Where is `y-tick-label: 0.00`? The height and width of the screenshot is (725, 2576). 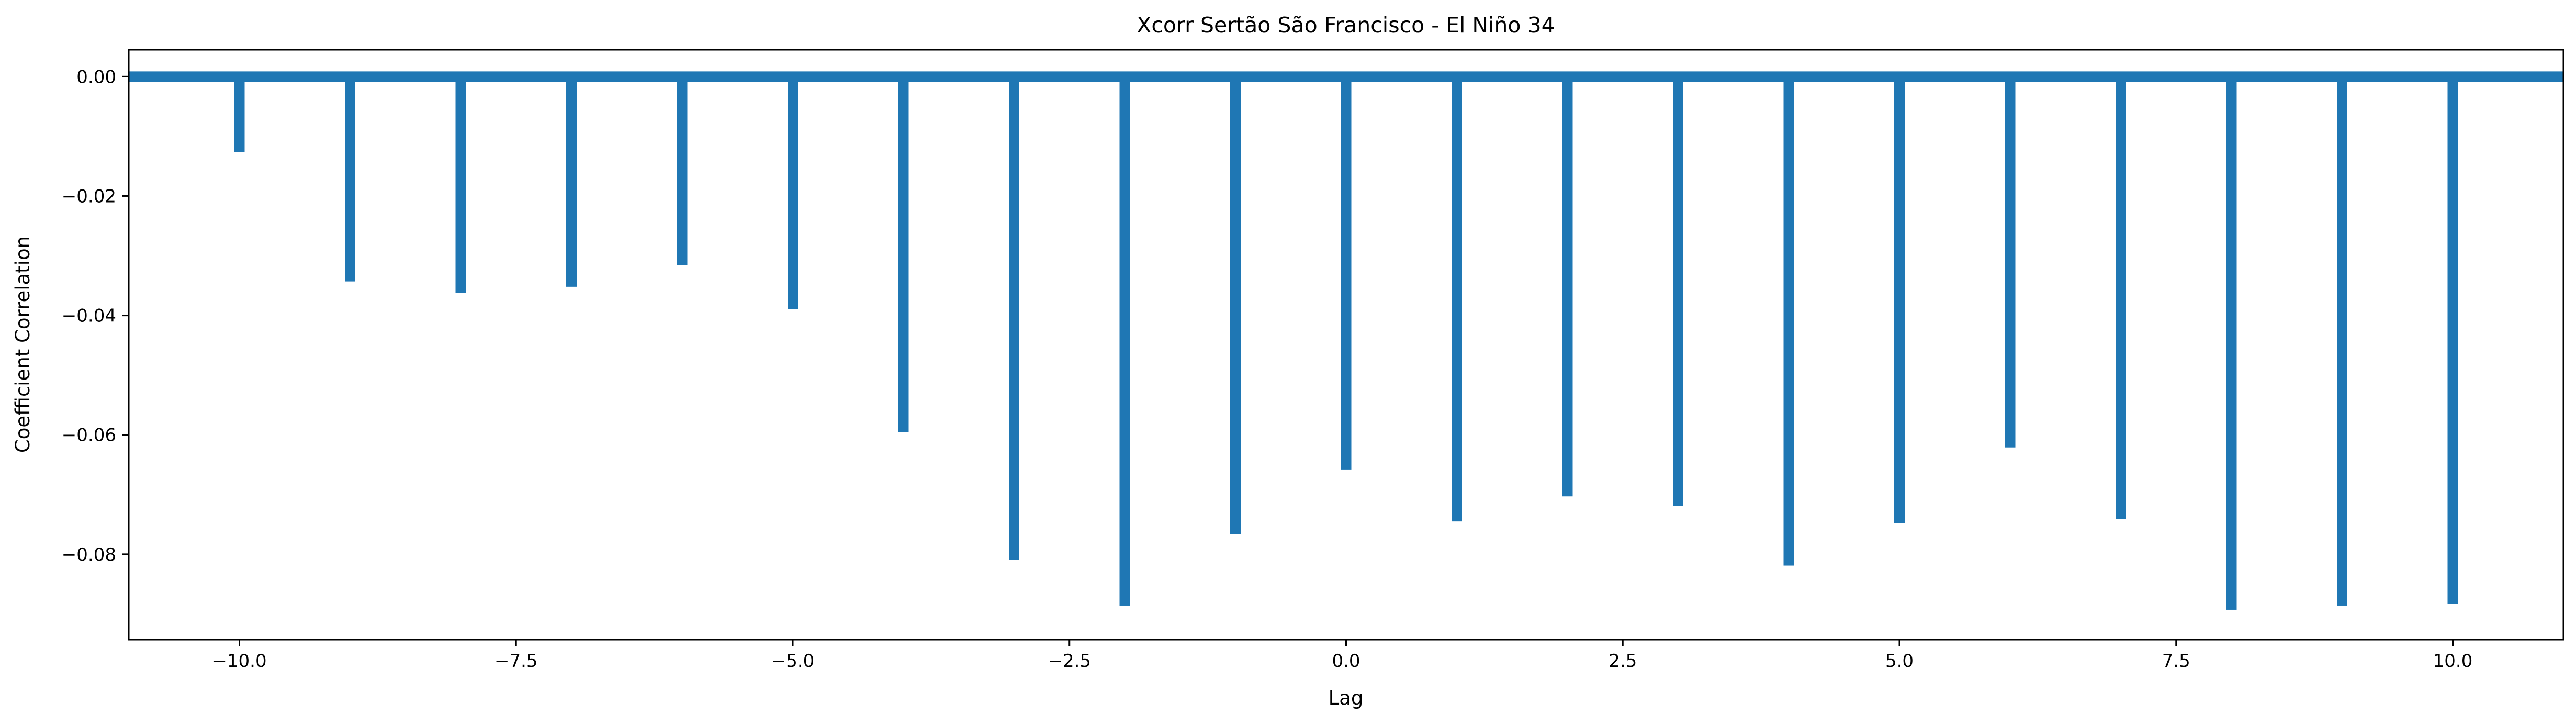
y-tick-label: 0.00 is located at coordinates (96, 76).